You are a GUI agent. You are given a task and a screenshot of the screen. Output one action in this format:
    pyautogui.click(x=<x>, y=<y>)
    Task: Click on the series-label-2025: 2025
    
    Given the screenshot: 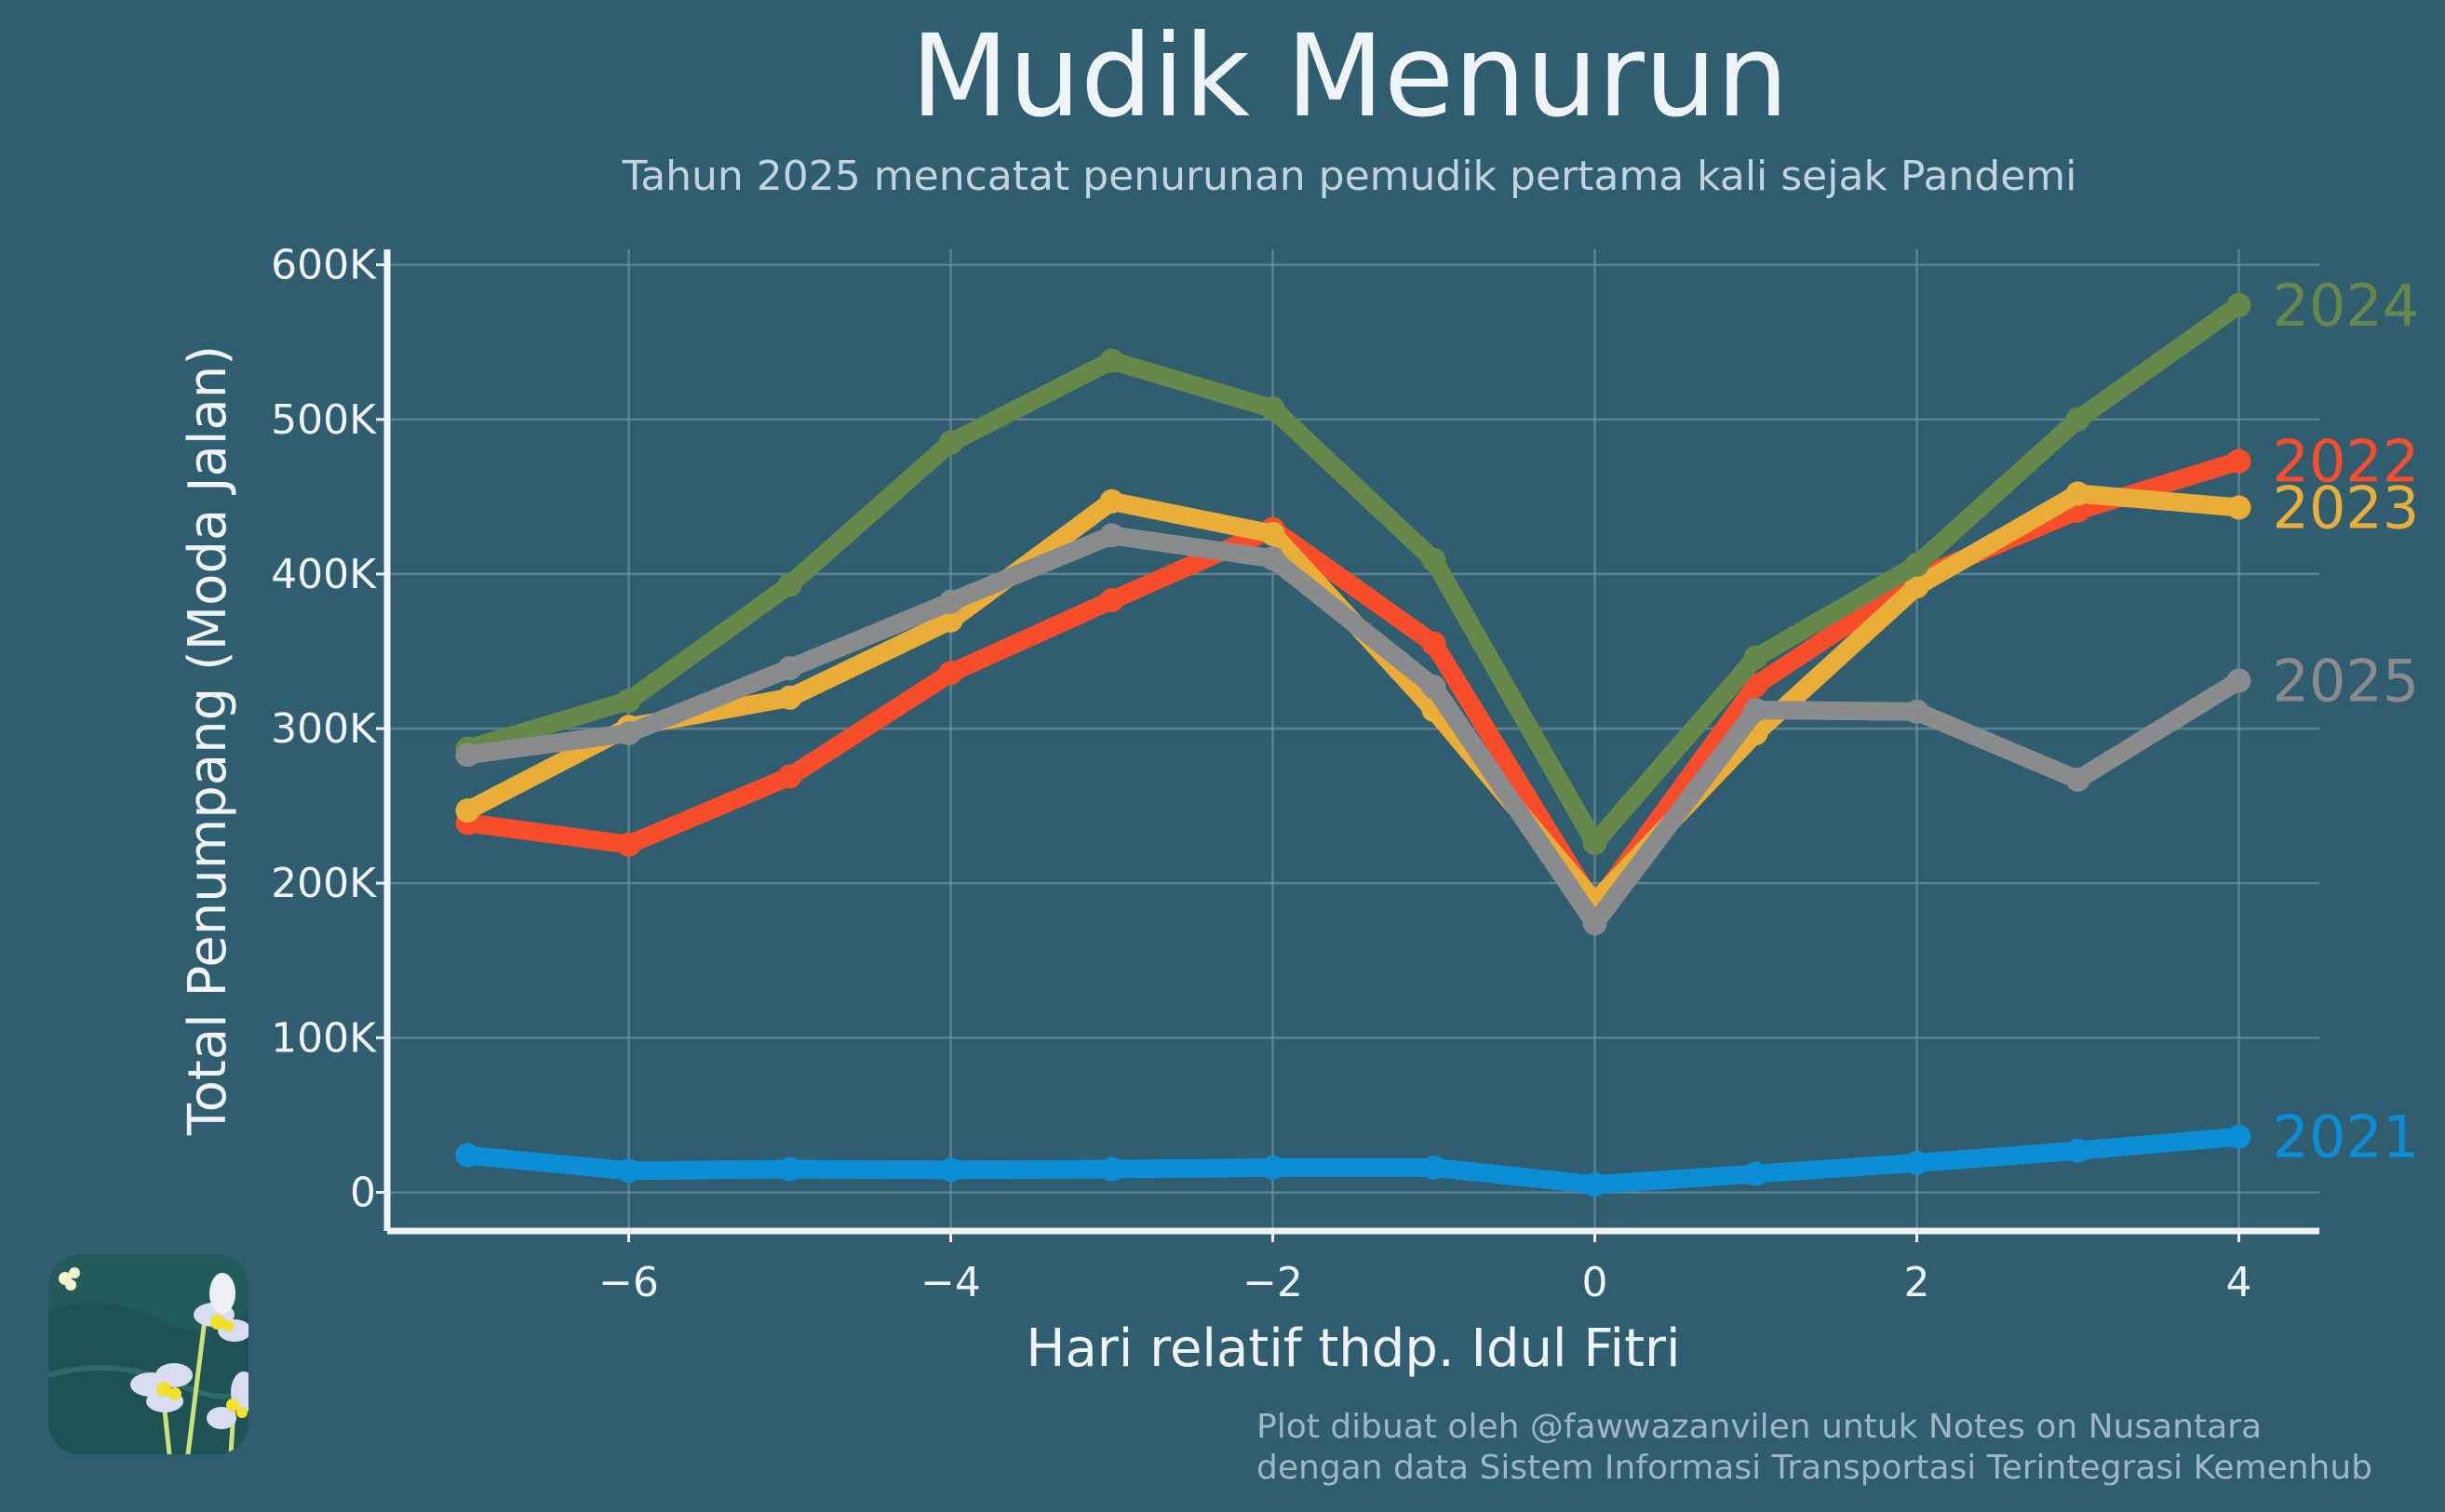 What is the action you would take?
    pyautogui.click(x=2346, y=682)
    